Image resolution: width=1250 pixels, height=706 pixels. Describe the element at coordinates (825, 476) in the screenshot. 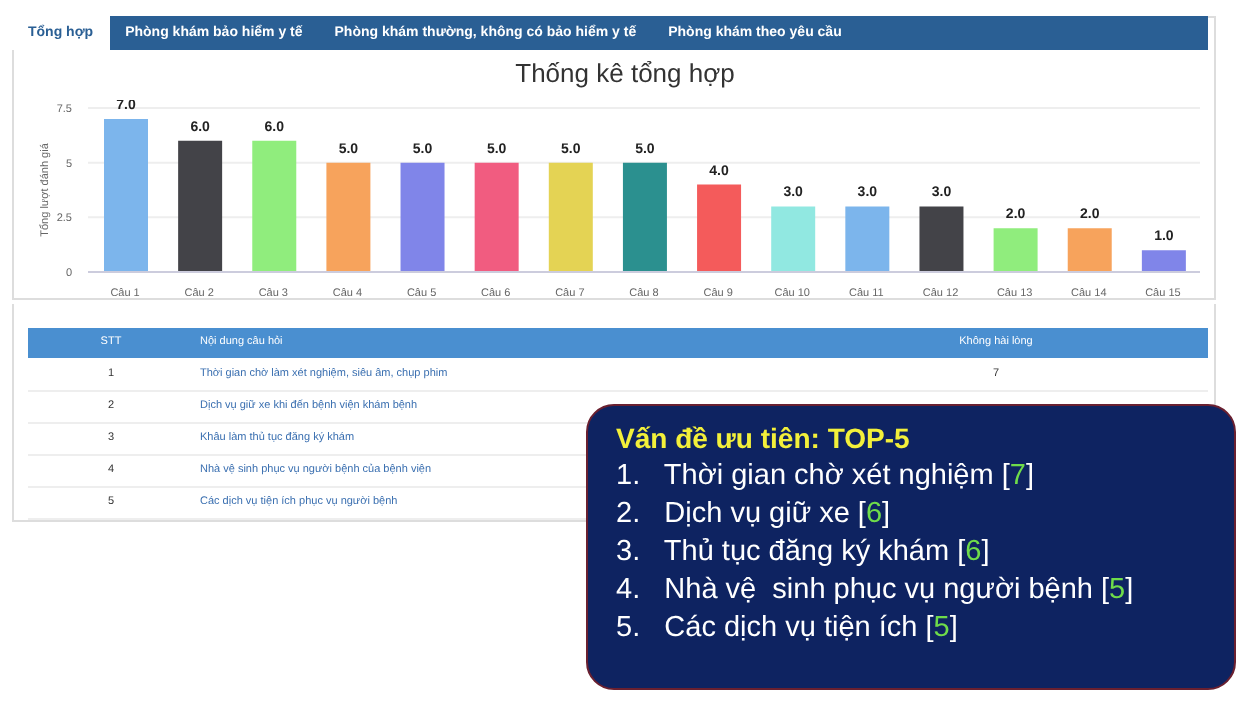

I see `text: 1. Thời gian chờ xét nghiệm [7]` at that location.